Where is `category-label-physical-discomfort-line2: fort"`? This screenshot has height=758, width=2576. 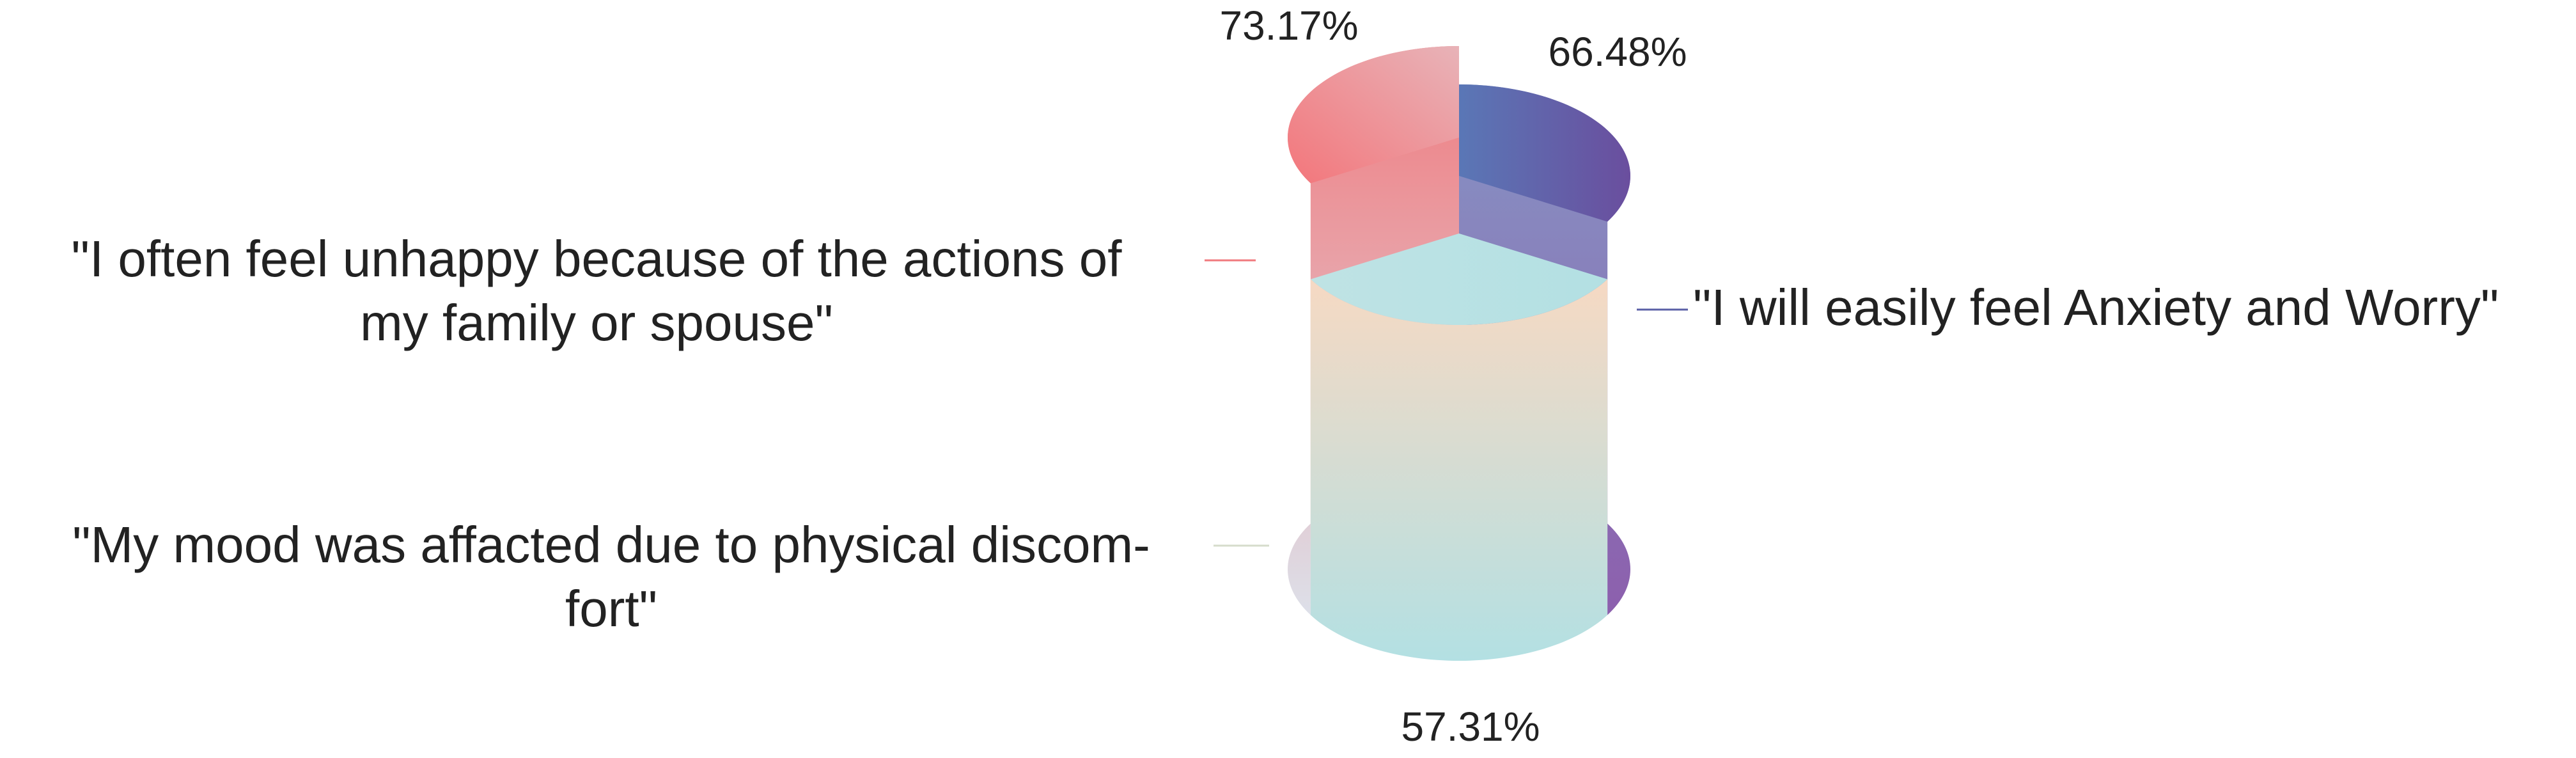
category-label-physical-discomfort-line2: fort" is located at coordinates (611, 608).